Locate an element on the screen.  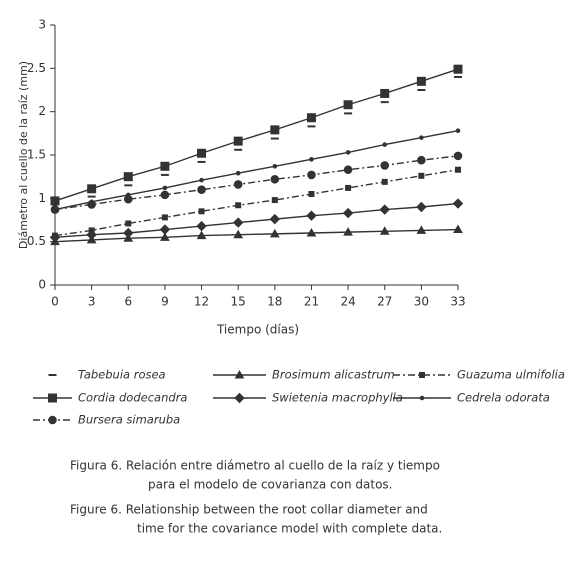
x-axis-title: Tiempo (días) is located at coordinates (257, 330).